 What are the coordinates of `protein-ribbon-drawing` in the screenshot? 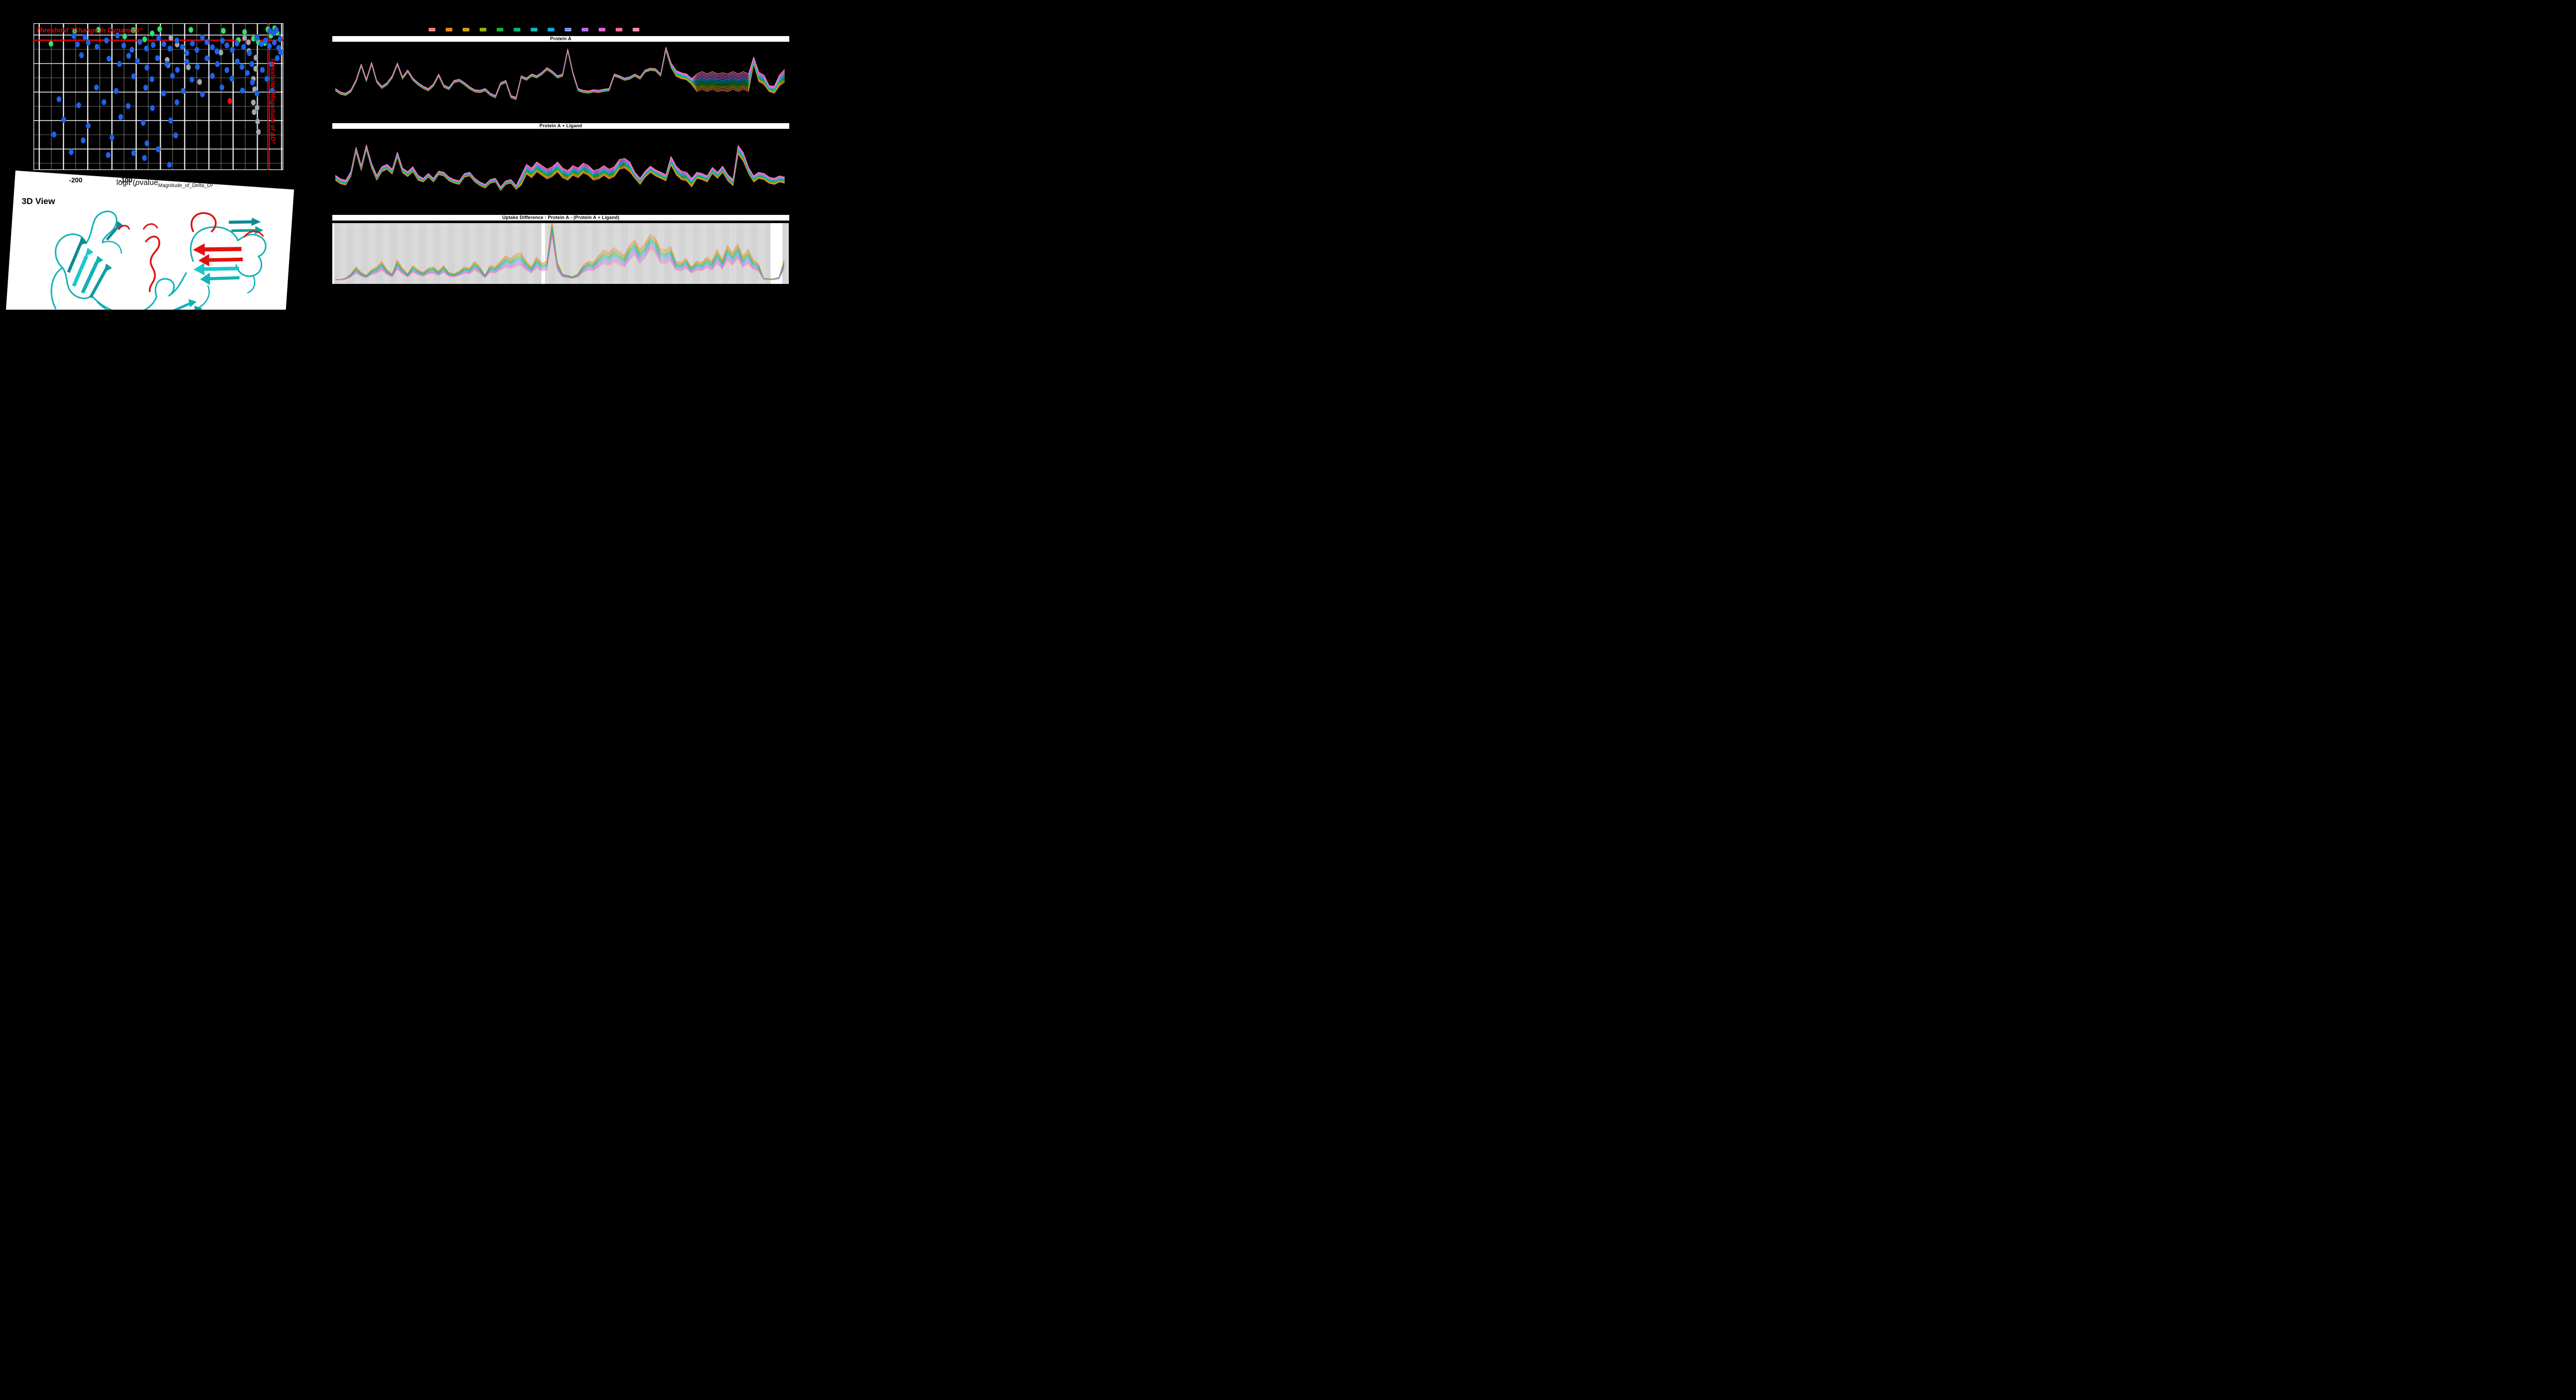 It's located at (158, 260).